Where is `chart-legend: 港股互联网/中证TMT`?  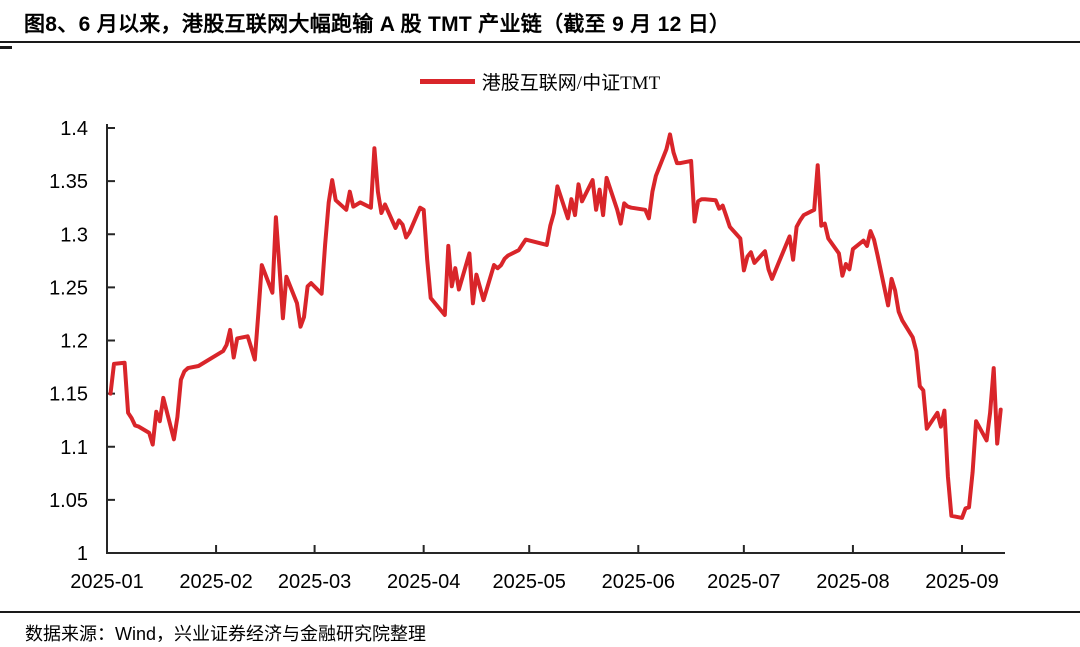
chart-legend: 港股互联网/中证TMT is located at coordinates (540, 81).